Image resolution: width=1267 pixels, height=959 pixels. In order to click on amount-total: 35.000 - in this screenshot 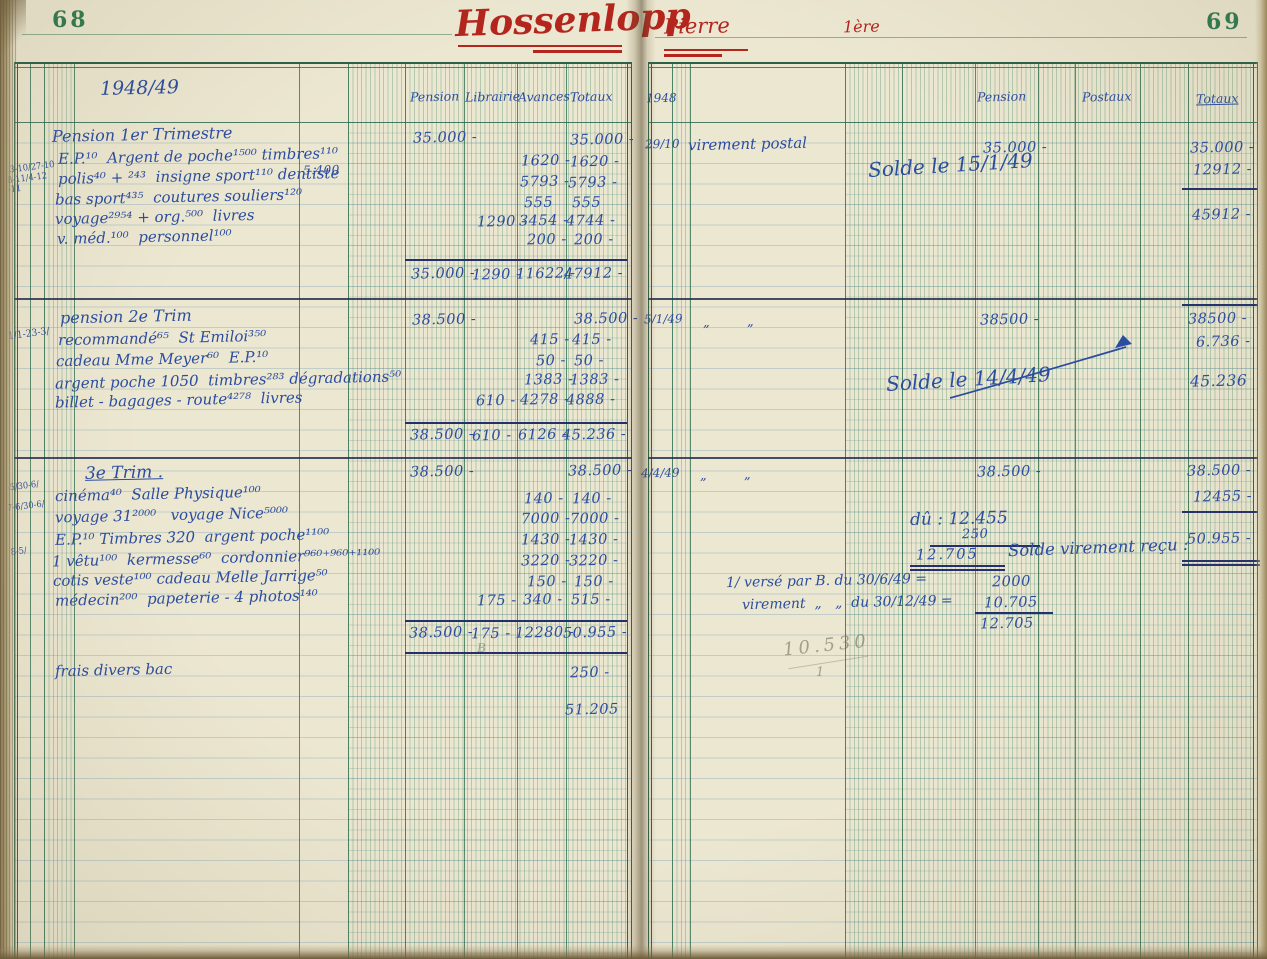, I will do `click(1222, 148)`.